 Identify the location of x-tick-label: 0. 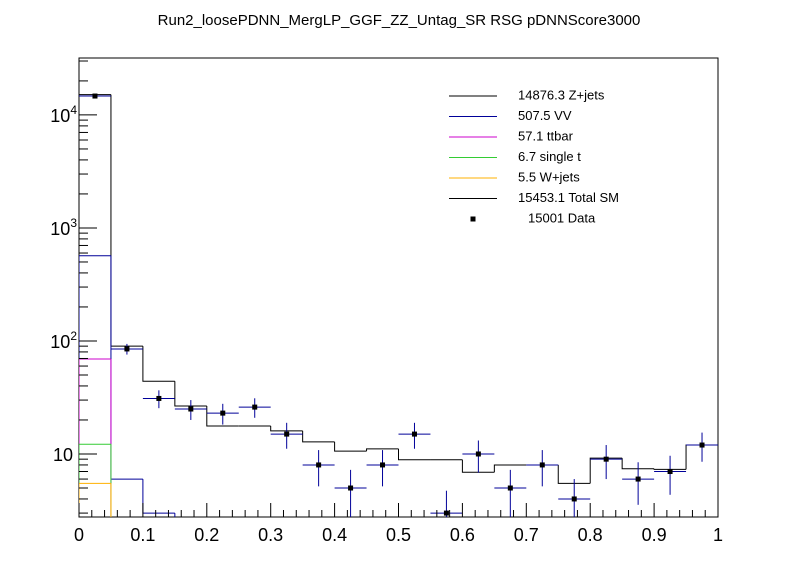
(79, 535).